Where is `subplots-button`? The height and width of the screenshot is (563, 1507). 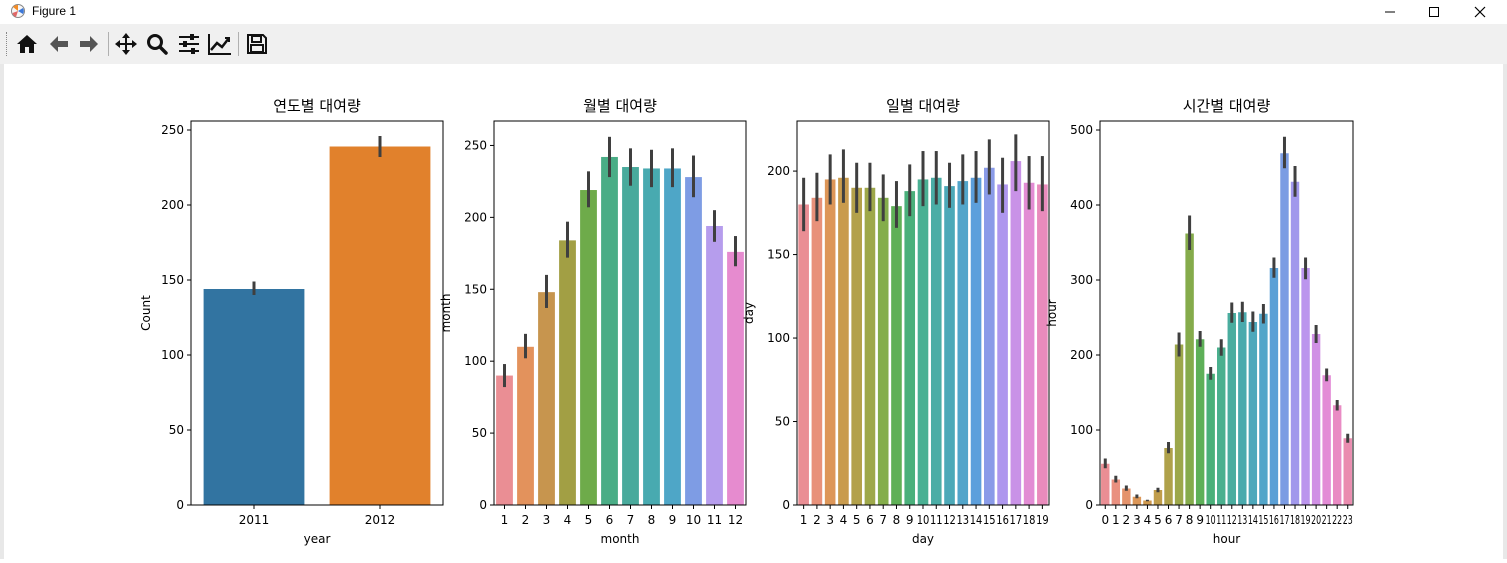 subplots-button is located at coordinates (189, 44).